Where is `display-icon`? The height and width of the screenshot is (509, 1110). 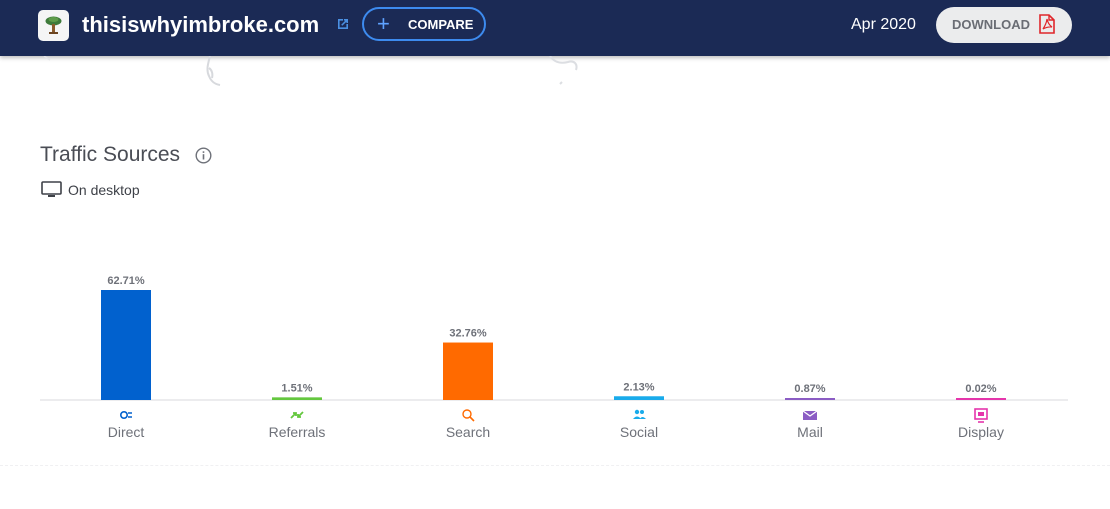 display-icon is located at coordinates (981, 415).